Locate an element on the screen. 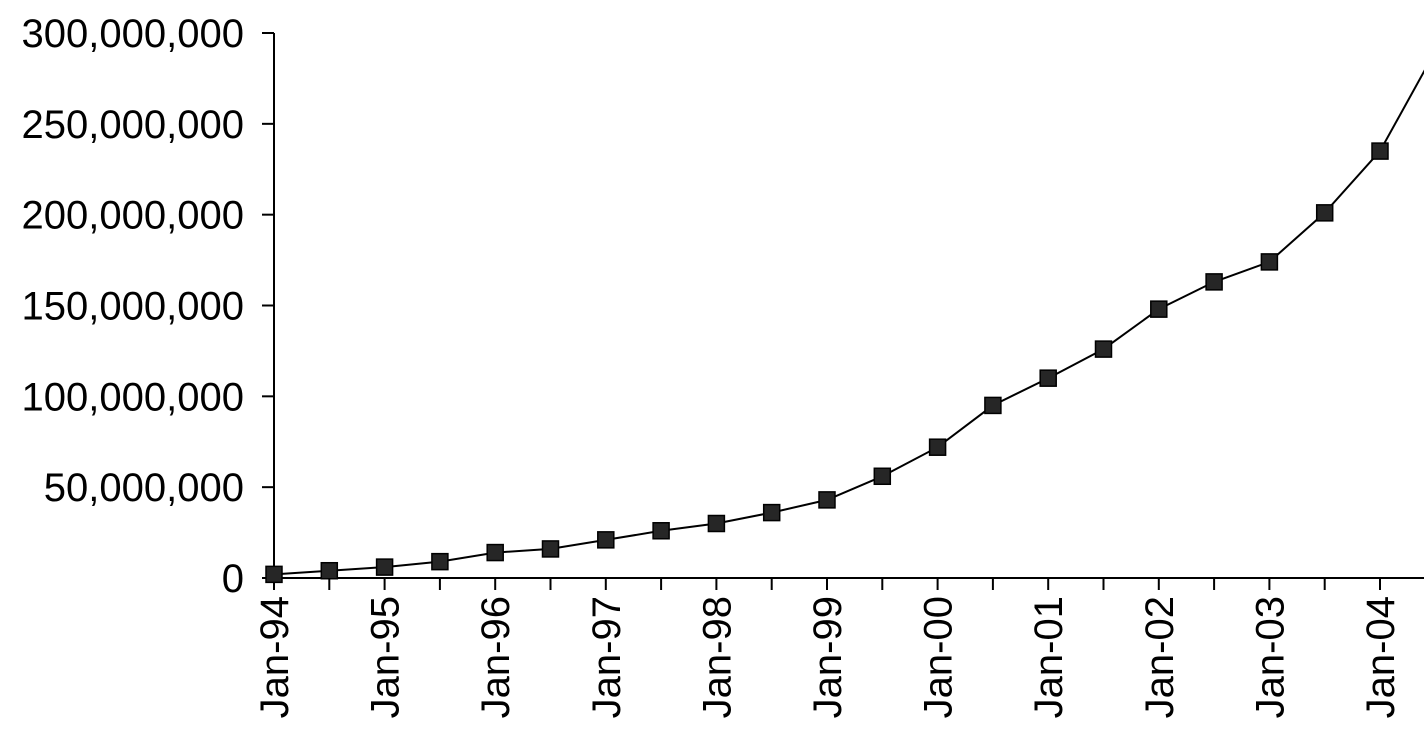  x-tick-label: Jan-96 is located at coordinates (496, 657).